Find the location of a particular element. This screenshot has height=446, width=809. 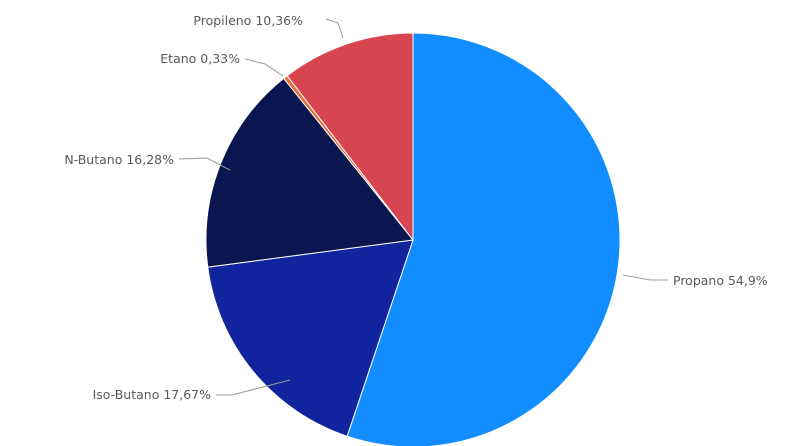

leader-line-n-butano is located at coordinates (204, 164).